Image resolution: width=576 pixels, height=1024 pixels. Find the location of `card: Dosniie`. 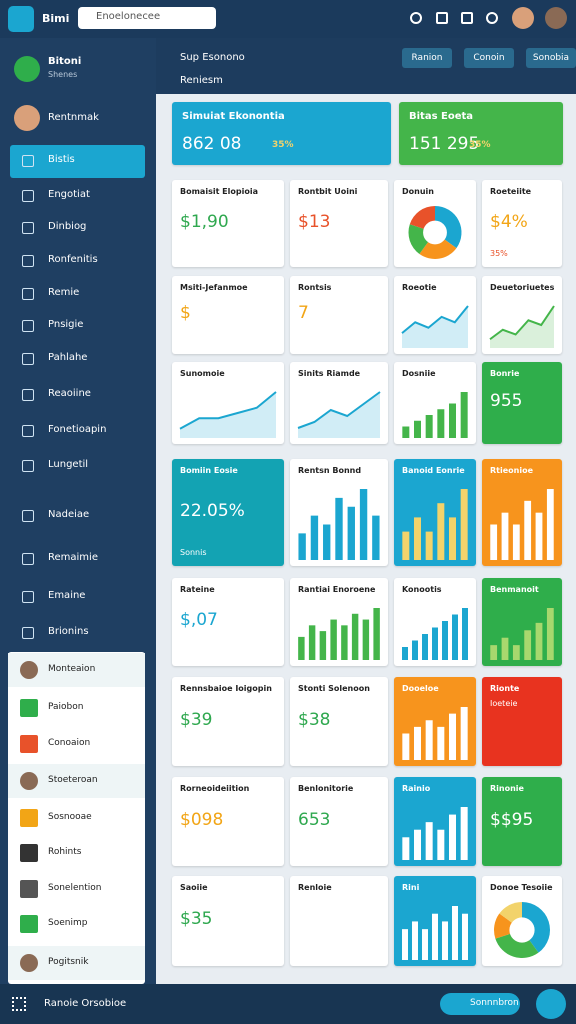

card: Dosniie is located at coordinates (435, 403).